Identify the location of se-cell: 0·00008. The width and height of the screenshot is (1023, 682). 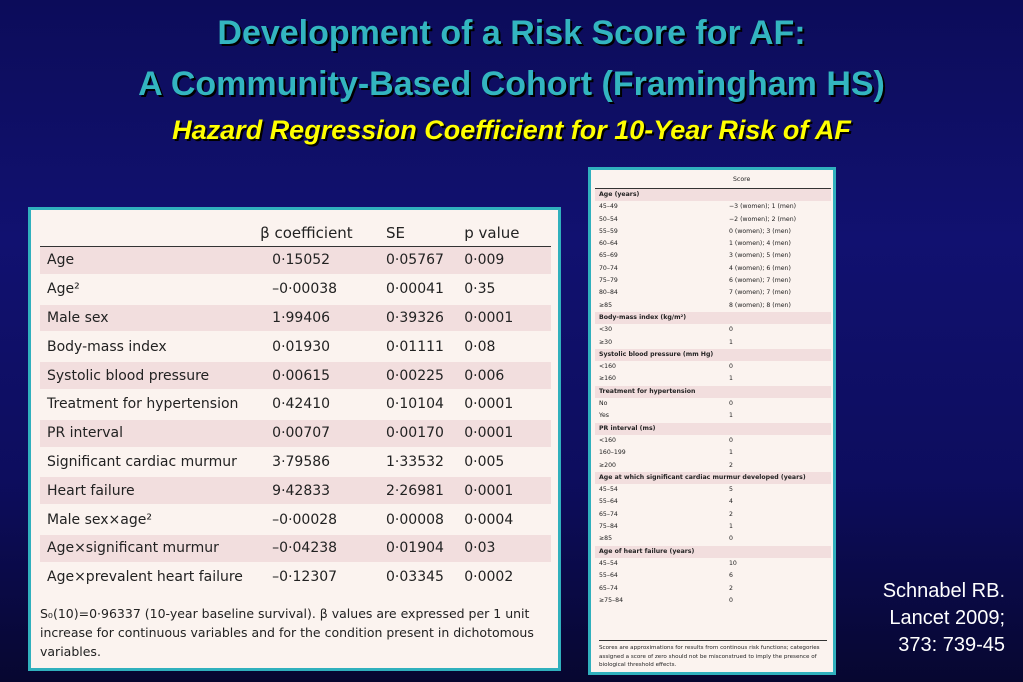
(425, 520).